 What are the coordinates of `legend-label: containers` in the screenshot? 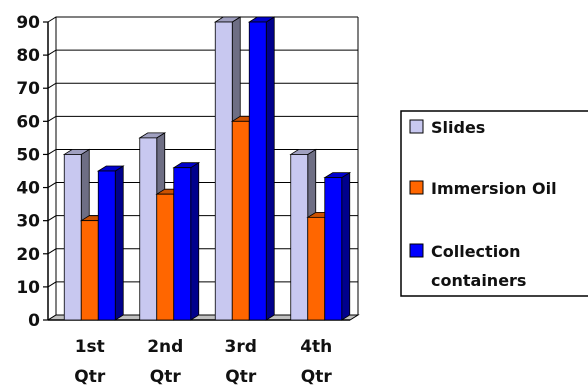 It's located at (478, 280).